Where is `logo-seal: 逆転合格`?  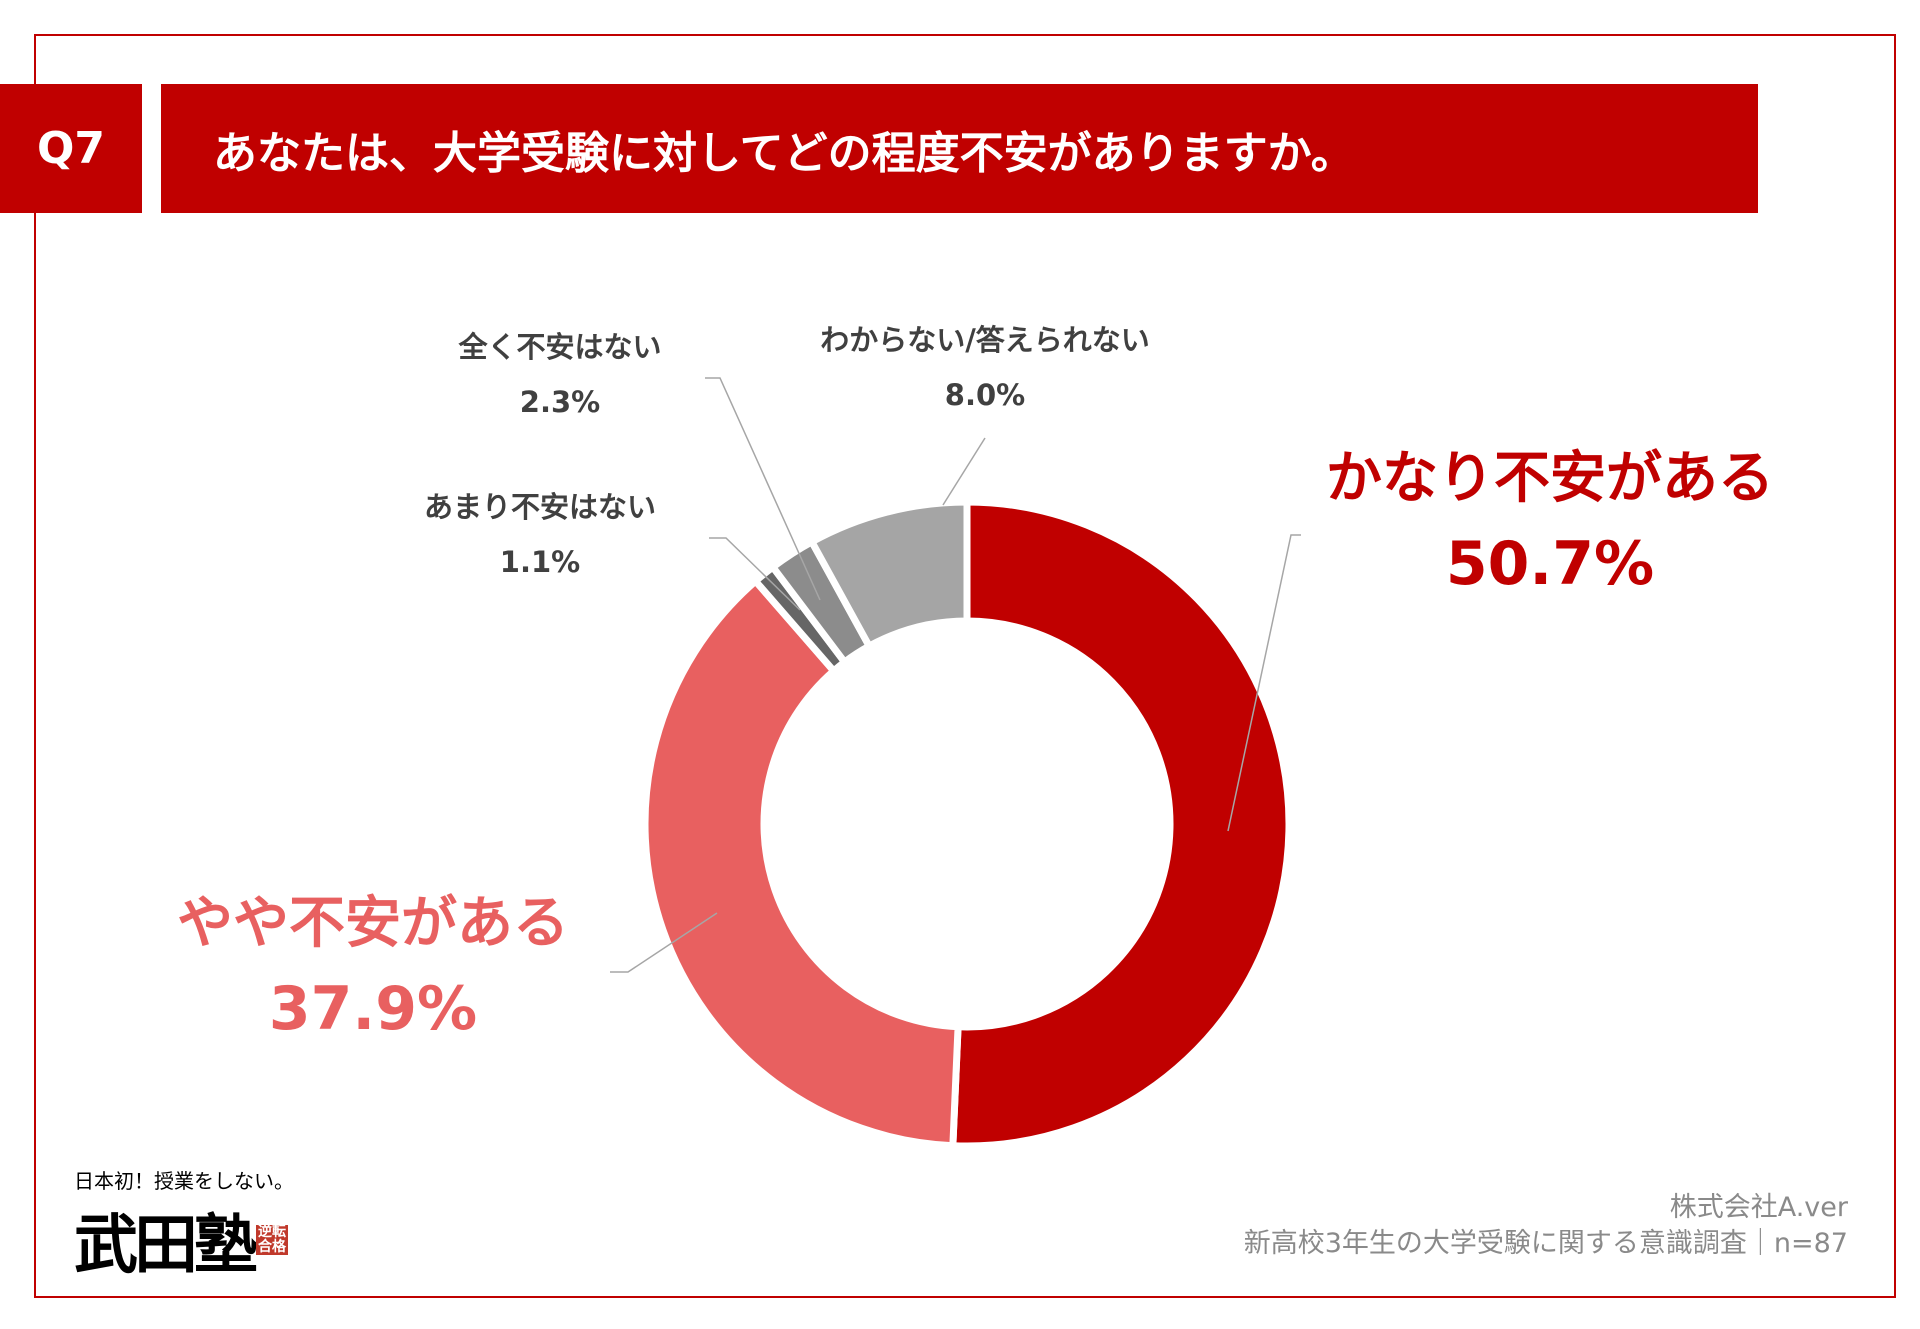
logo-seal: 逆転合格 is located at coordinates (272, 1239).